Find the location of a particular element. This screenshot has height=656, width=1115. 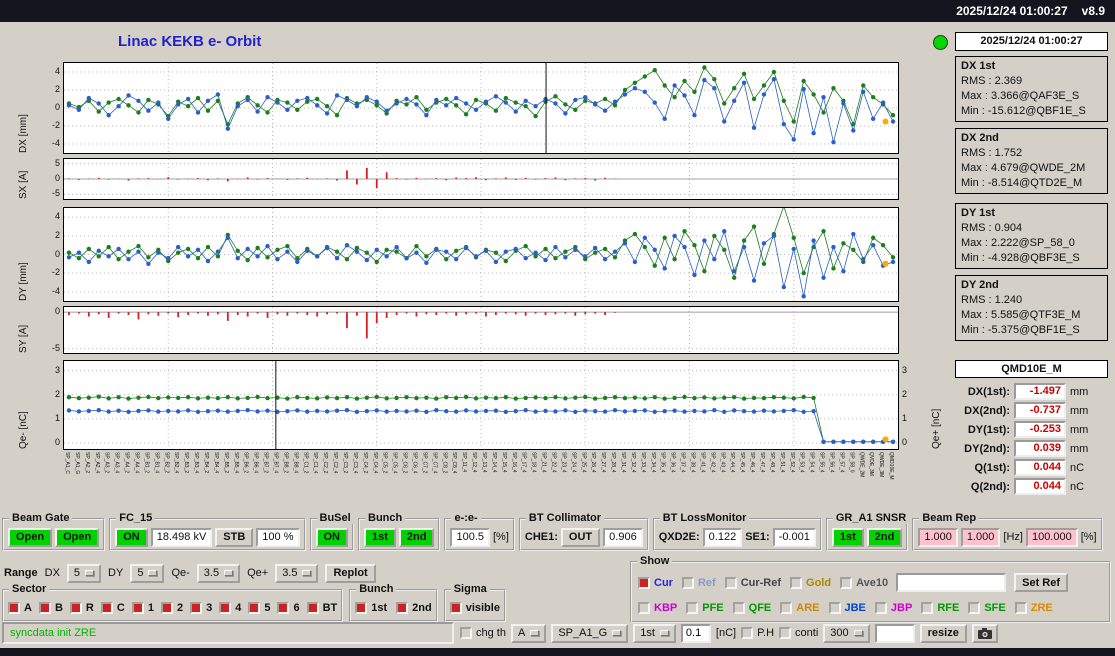

checkbox-are: ARE is located at coordinates (800, 607).